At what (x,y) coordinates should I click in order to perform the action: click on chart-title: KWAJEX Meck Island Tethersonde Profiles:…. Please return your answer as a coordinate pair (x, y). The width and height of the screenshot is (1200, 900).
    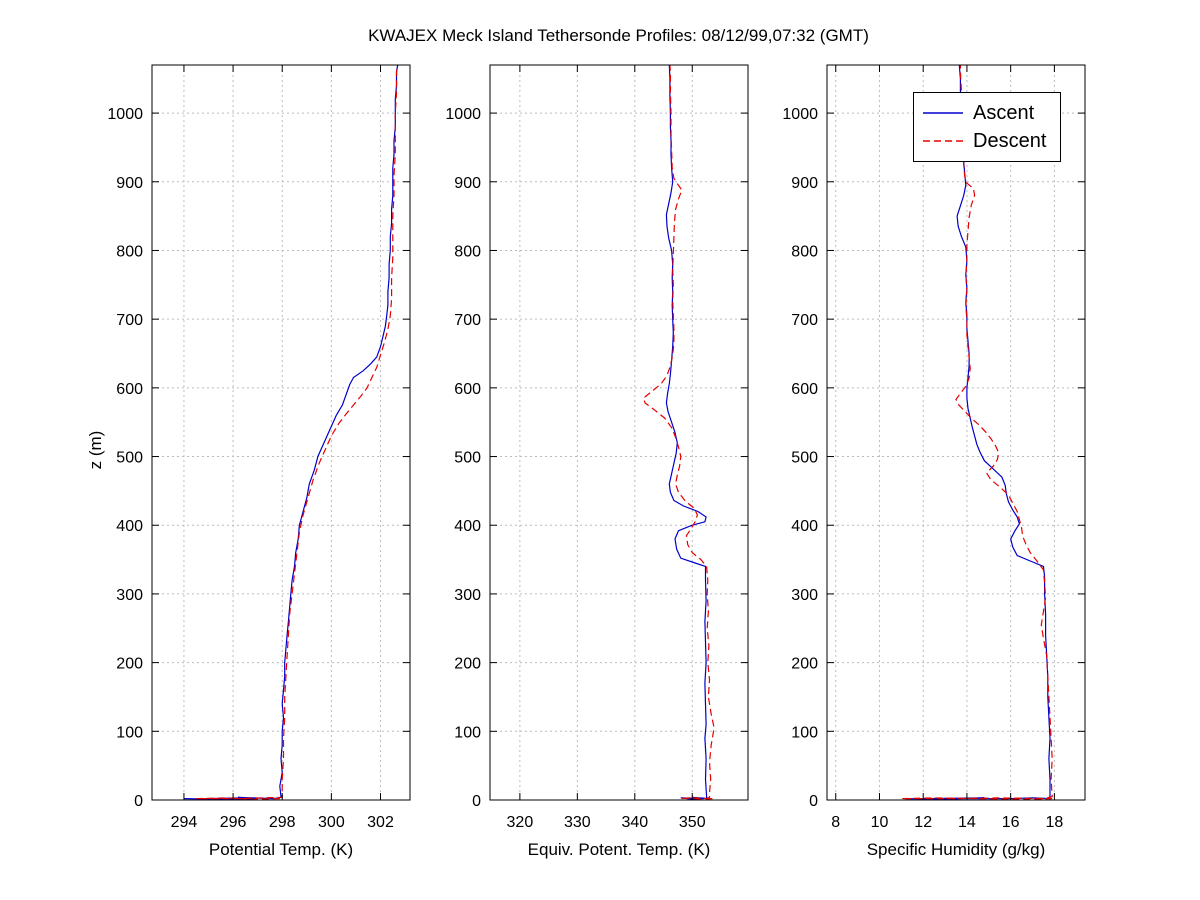
    Looking at the image, I should click on (618, 35).